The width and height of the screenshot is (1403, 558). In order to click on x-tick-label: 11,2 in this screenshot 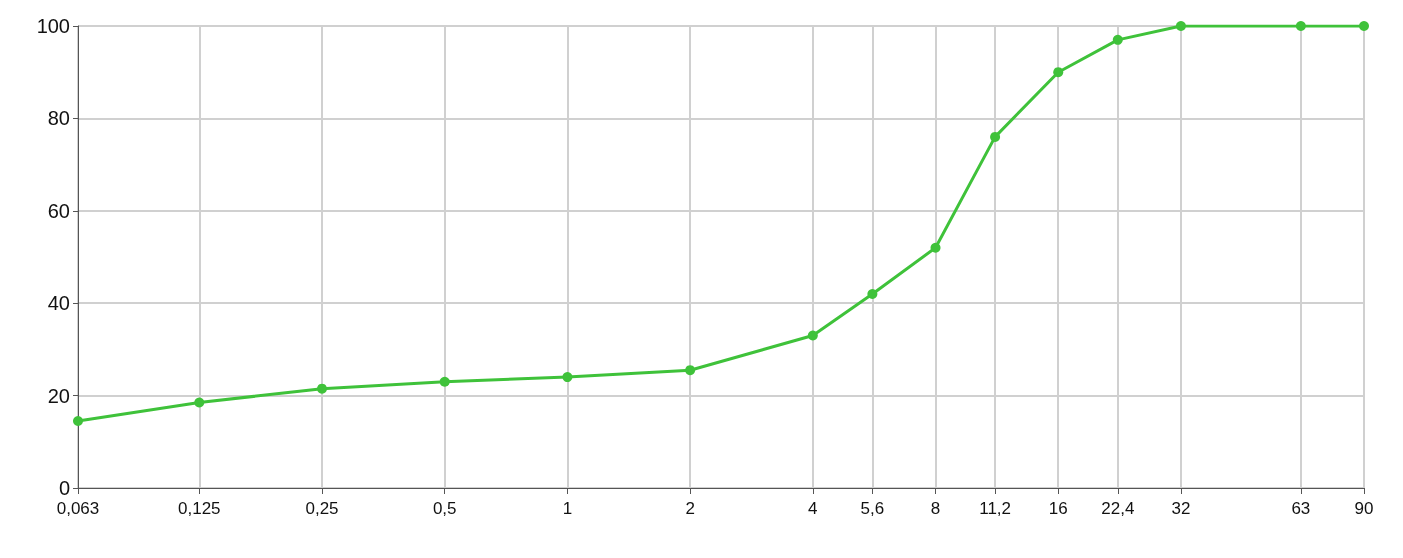, I will do `click(995, 508)`.